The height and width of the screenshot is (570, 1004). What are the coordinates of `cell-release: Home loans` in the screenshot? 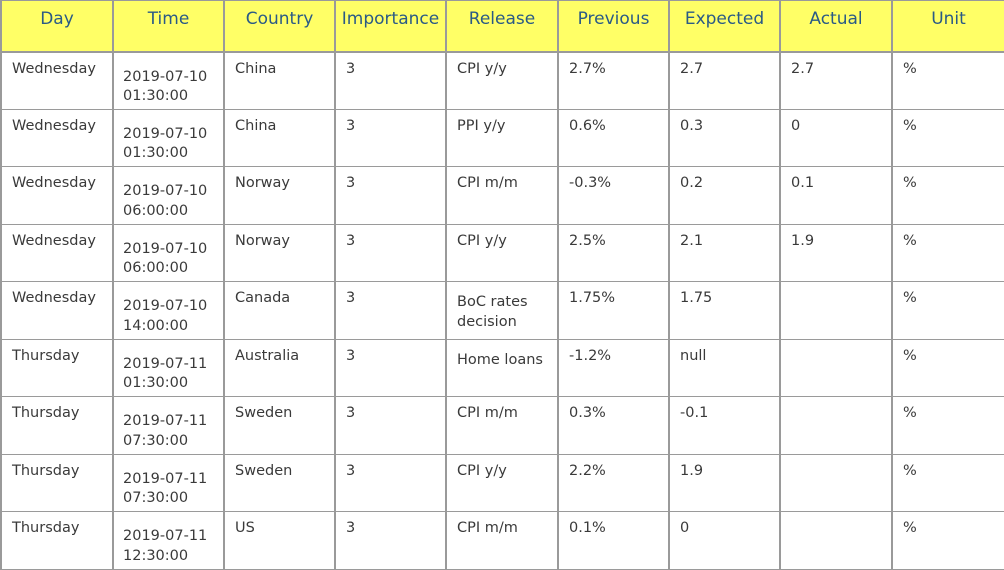 It's located at (502, 367).